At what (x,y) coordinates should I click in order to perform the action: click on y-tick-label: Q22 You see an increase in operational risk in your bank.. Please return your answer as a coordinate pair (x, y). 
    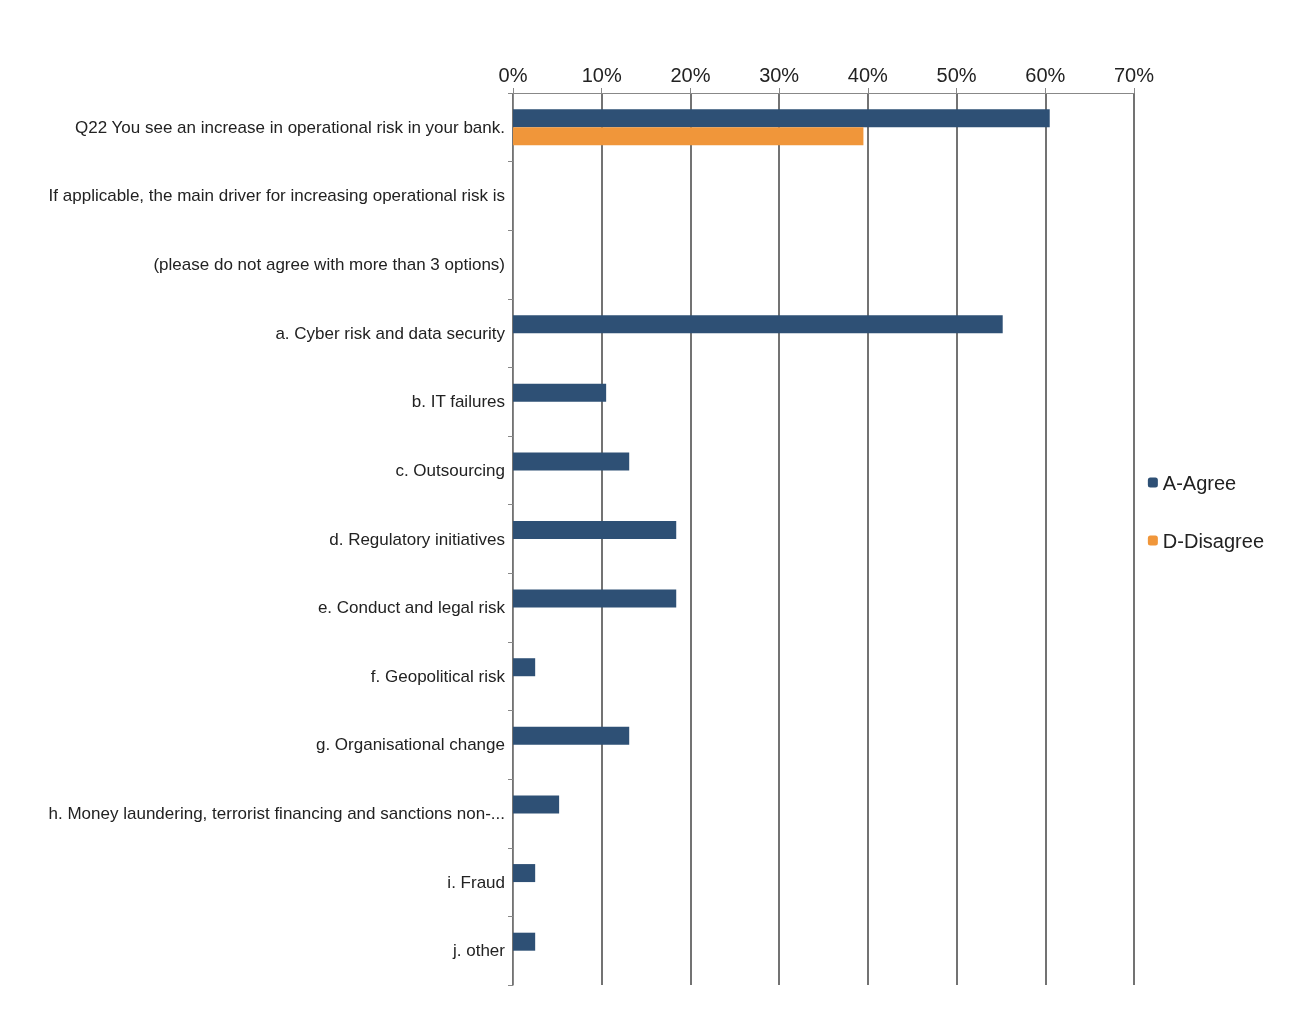
    Looking at the image, I should click on (290, 127).